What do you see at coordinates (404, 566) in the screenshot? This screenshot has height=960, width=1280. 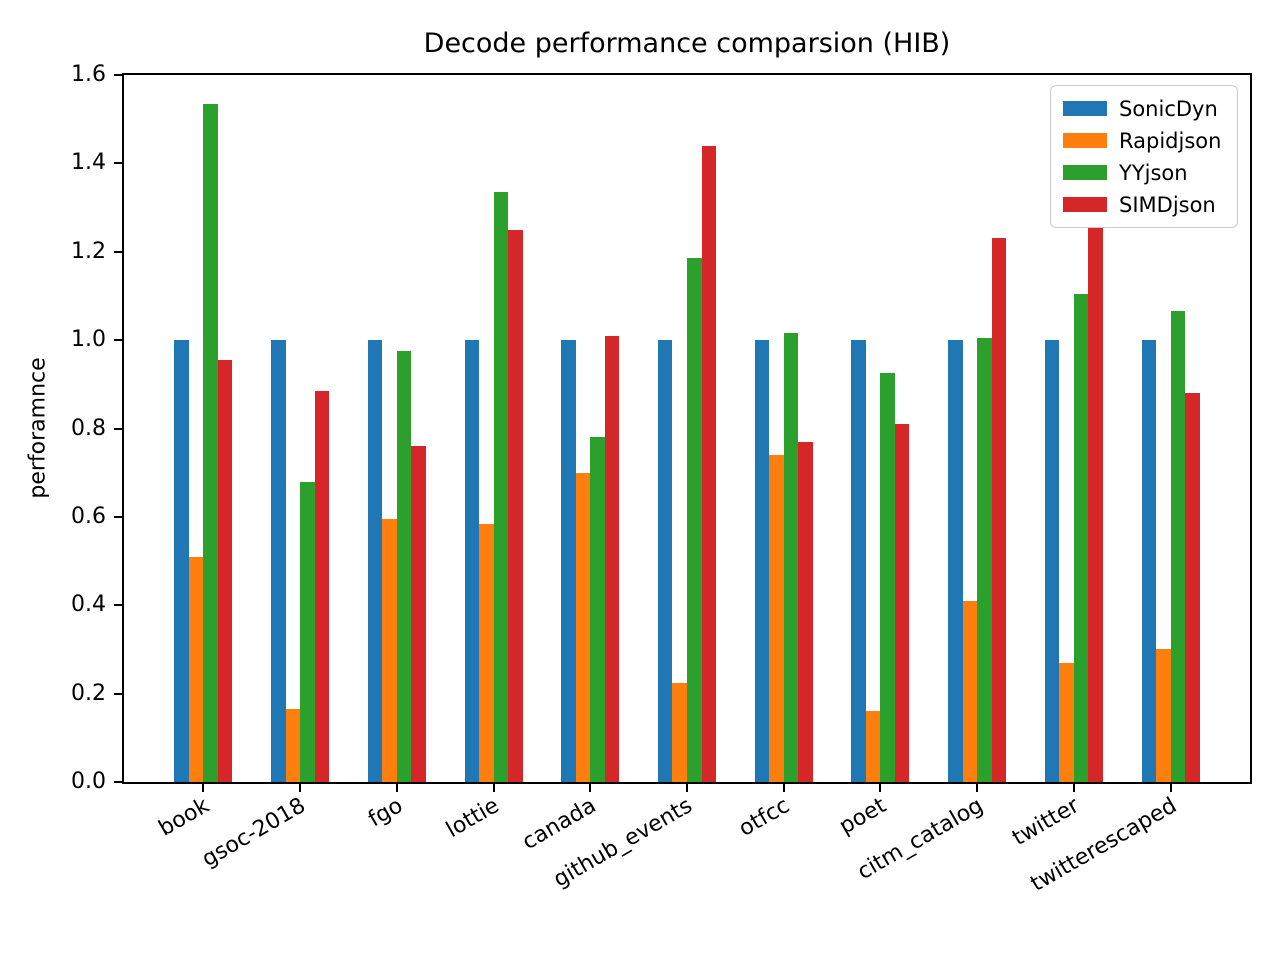 I see `bar-yyjson-fgo` at bounding box center [404, 566].